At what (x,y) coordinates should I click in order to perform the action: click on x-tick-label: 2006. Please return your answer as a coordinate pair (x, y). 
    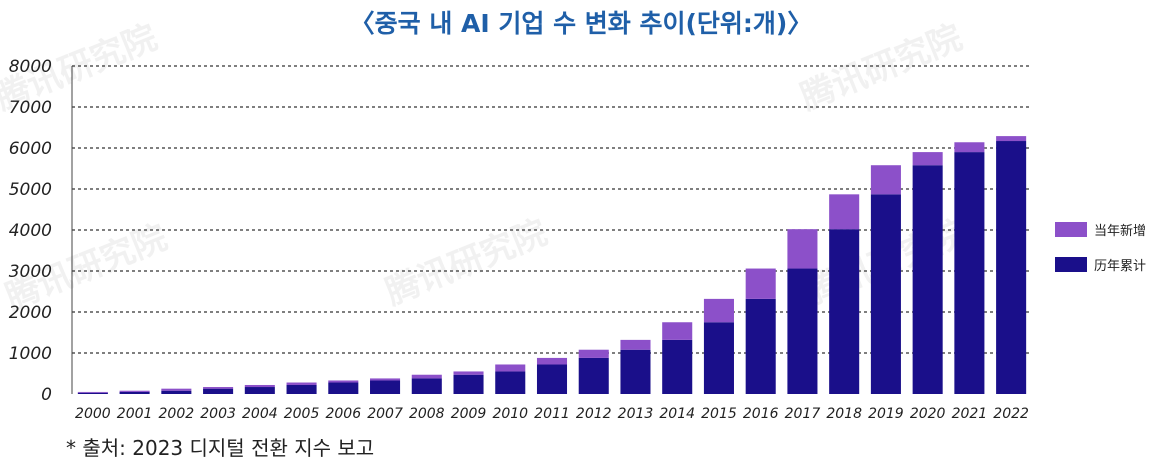
    Looking at the image, I should click on (343, 414).